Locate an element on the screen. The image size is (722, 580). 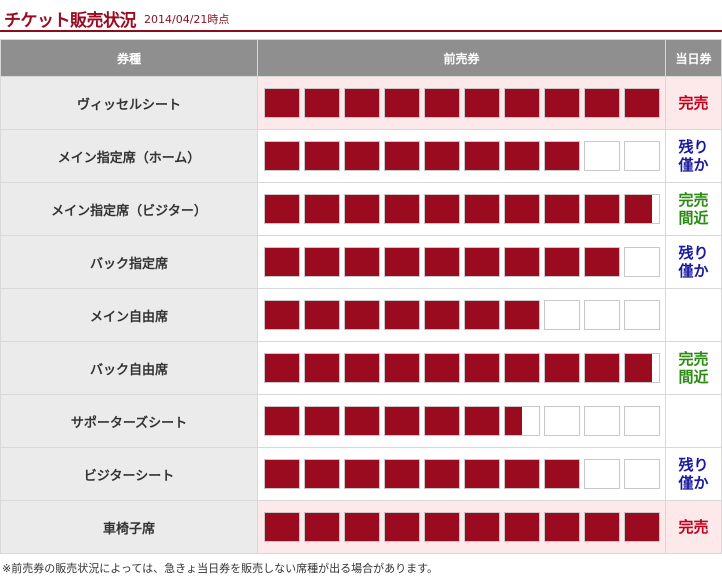
title-bar: チケット販売状況 2014/04/21時点 is located at coordinates (361, 16).